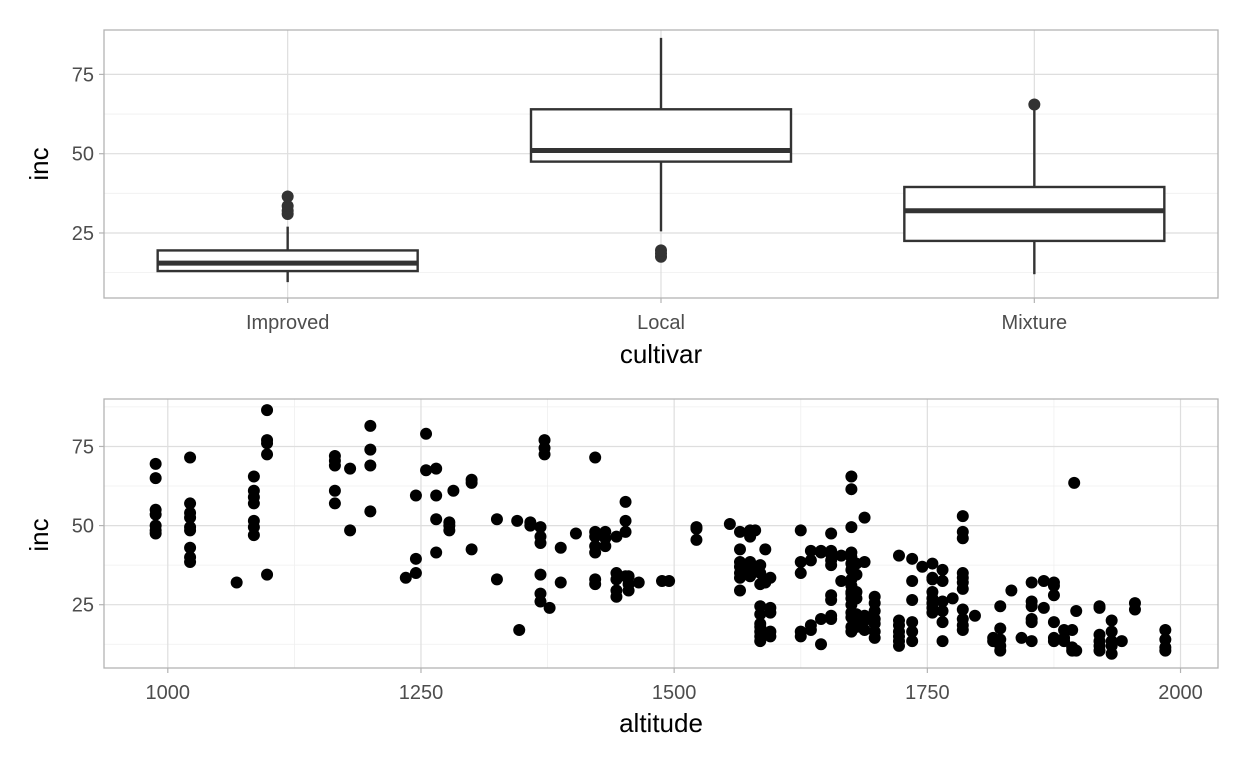  I want to click on scatter-x-tick-label: 1250, so click(421, 693).